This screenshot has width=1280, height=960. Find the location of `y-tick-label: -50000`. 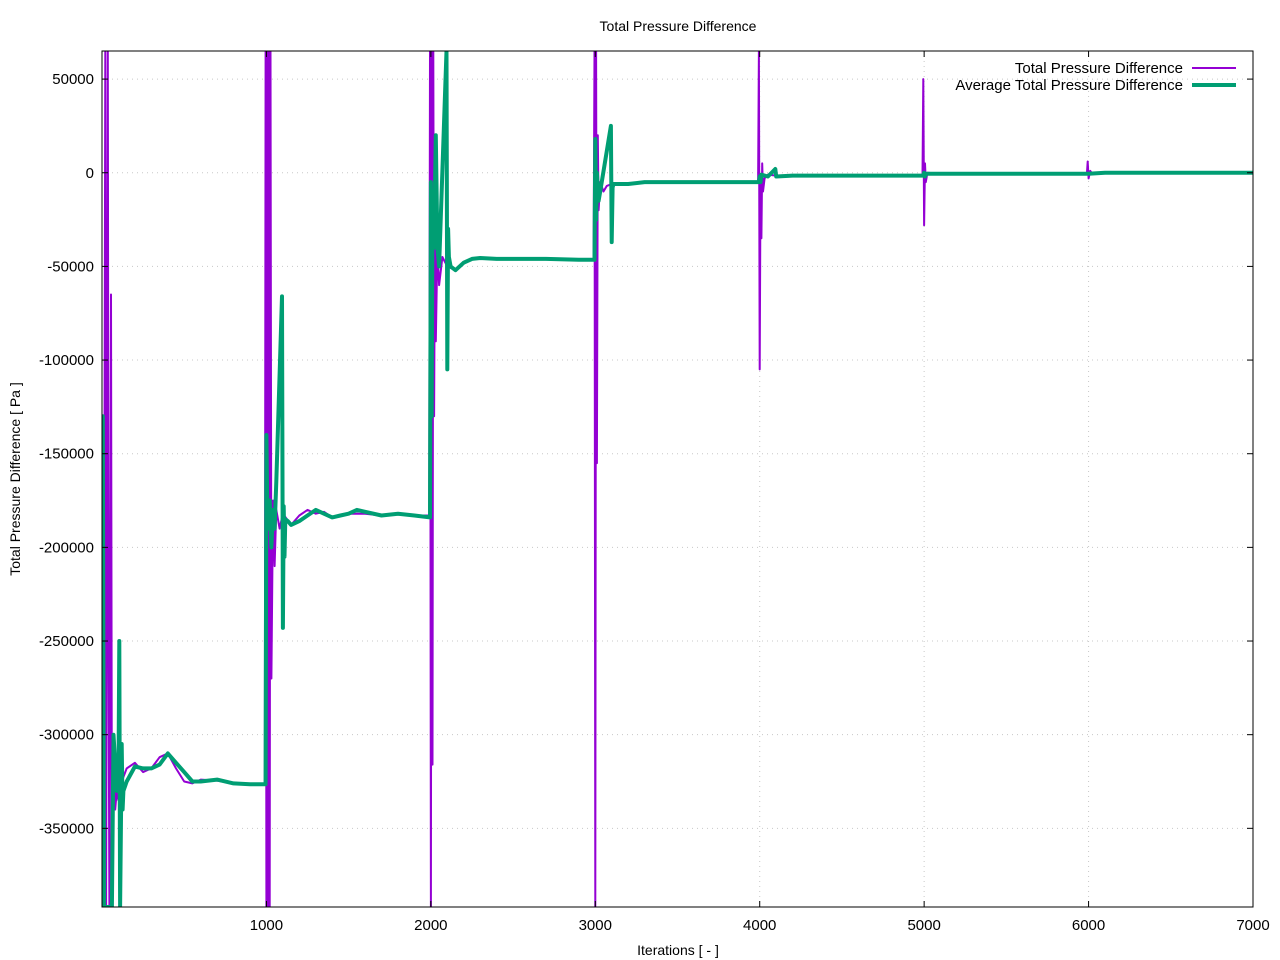

y-tick-label: -50000 is located at coordinates (70, 266).